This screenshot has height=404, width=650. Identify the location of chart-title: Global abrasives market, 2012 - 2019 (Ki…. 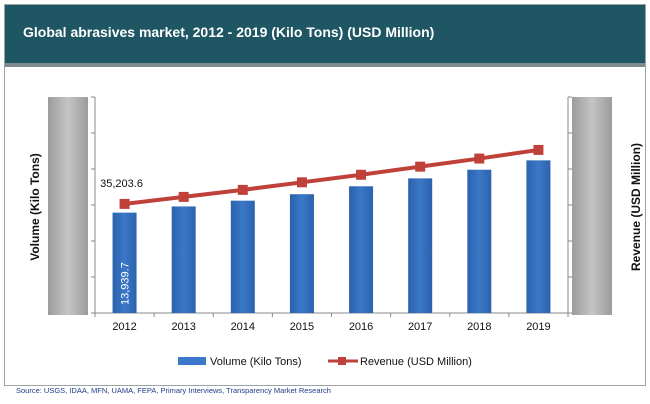
(229, 32).